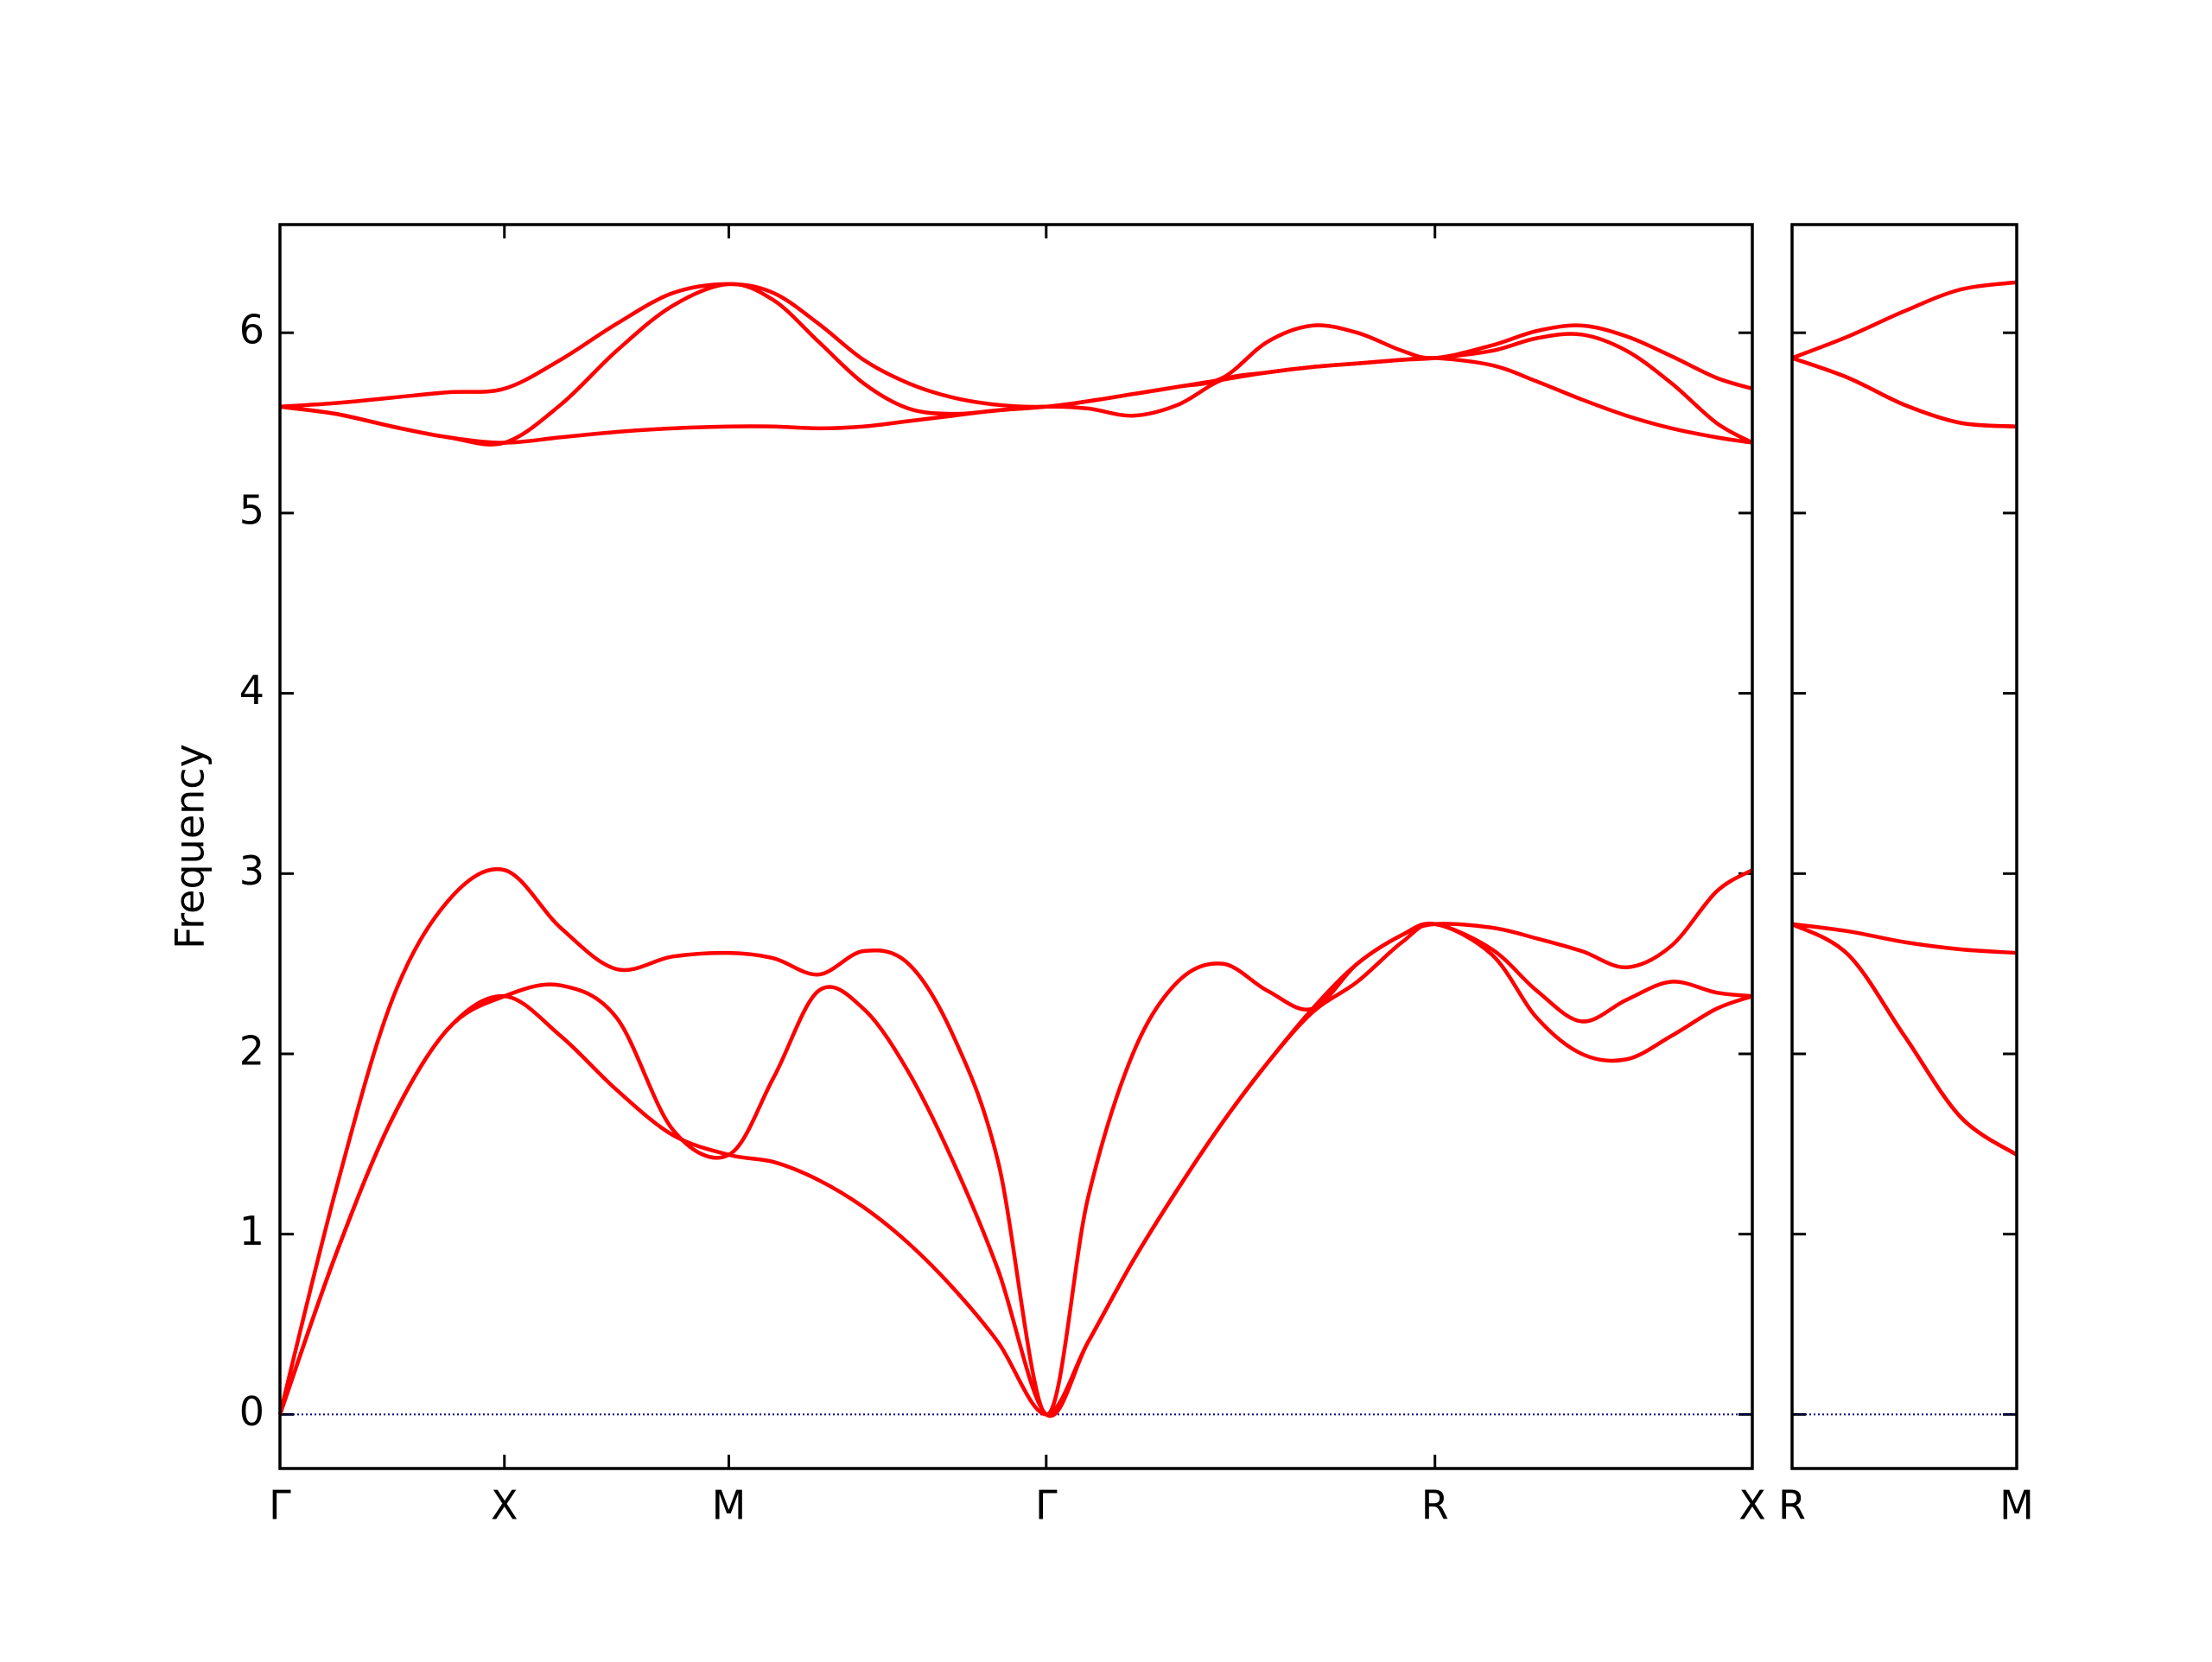 Image resolution: width=2212 pixels, height=1662 pixels. I want to click on y-tick-label: 3, so click(251, 870).